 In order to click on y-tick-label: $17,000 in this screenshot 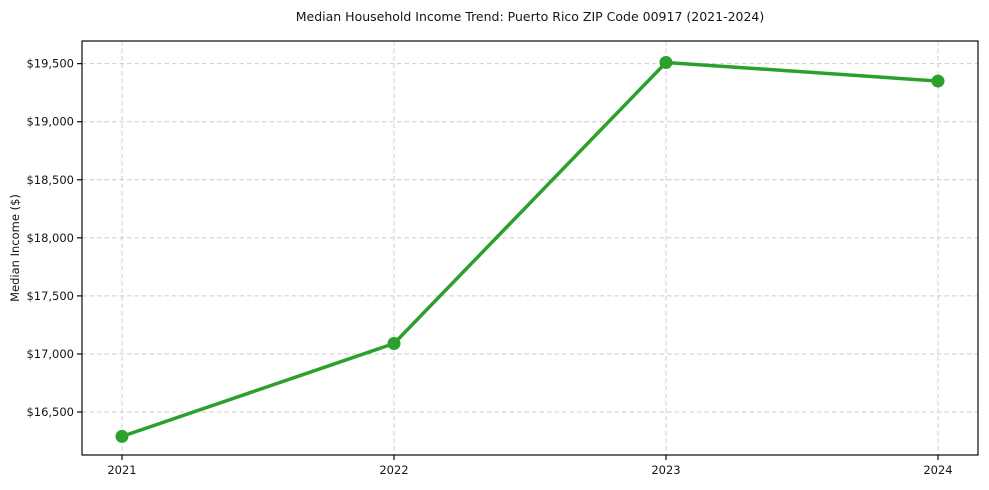, I will do `click(50, 354)`.